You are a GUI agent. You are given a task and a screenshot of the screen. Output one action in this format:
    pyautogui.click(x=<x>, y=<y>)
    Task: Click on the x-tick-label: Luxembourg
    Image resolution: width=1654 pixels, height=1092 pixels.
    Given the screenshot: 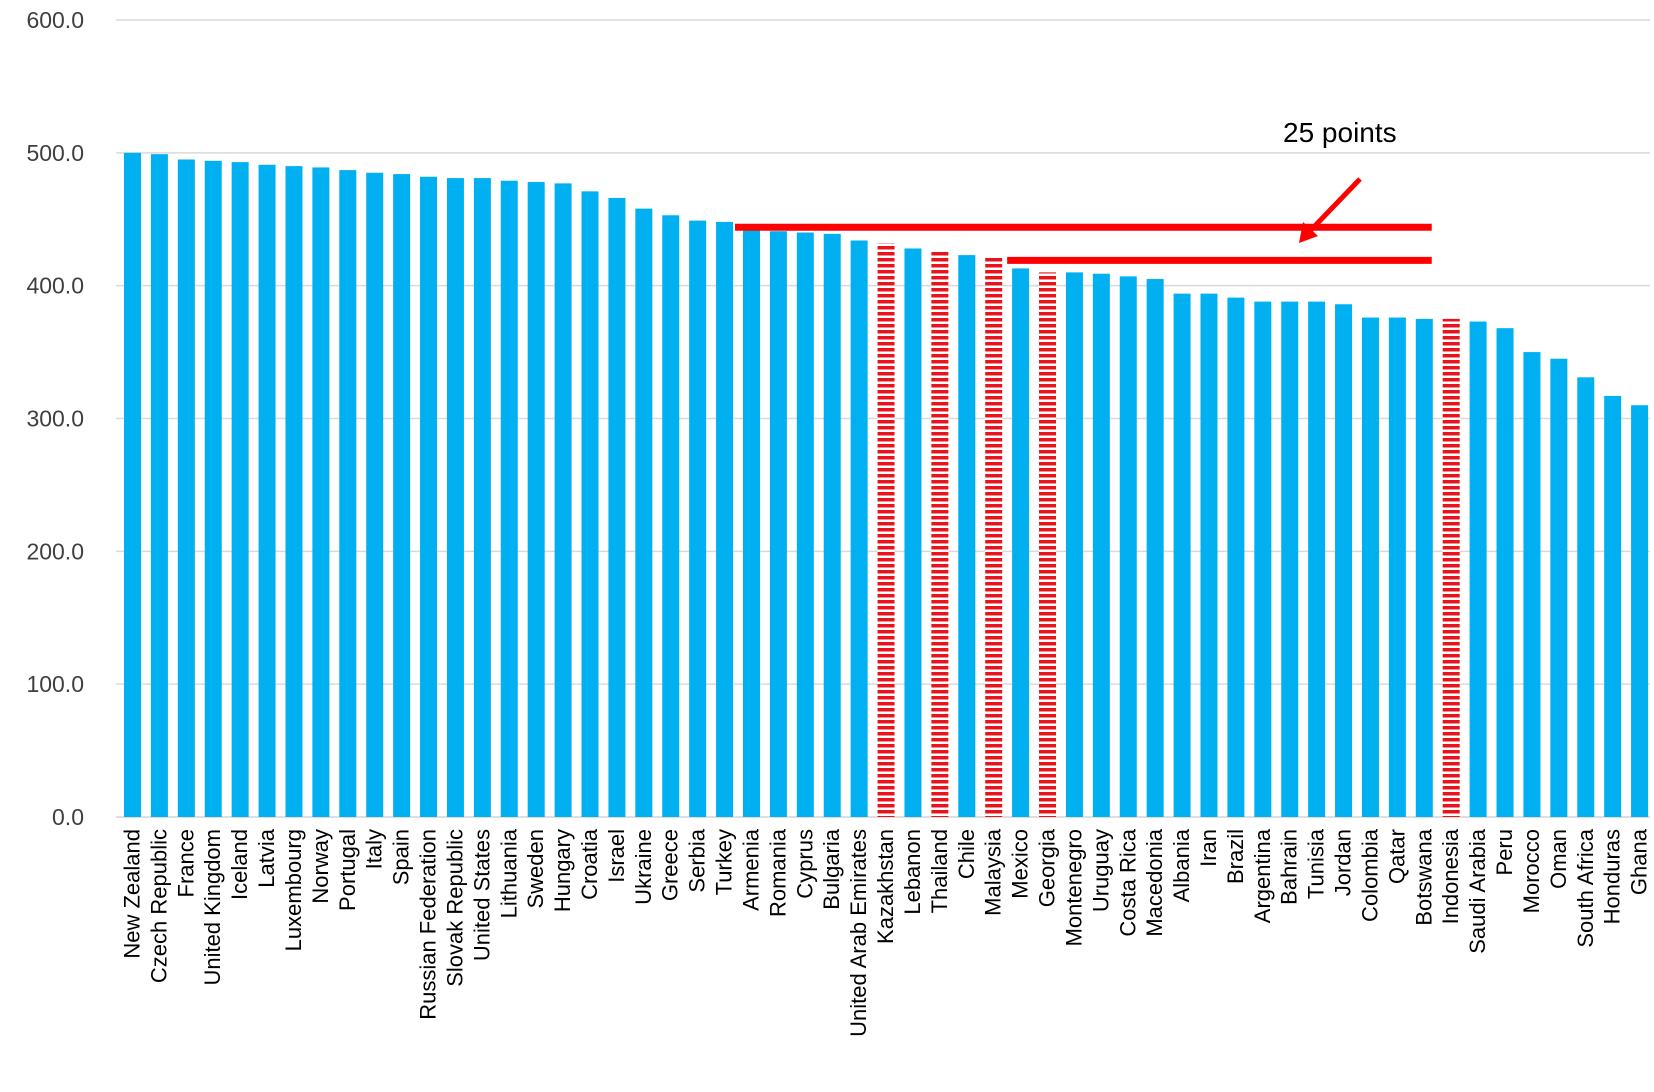 What is the action you would take?
    pyautogui.click(x=293, y=890)
    